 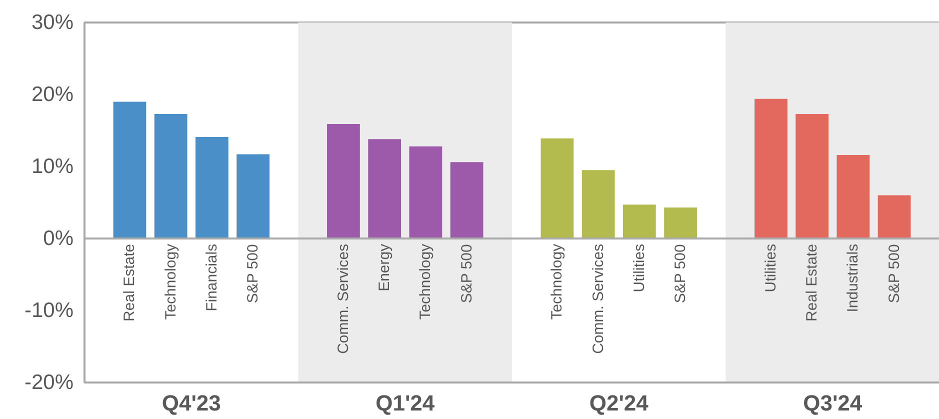 What do you see at coordinates (211, 278) in the screenshot?
I see `x-tick-label: Financials` at bounding box center [211, 278].